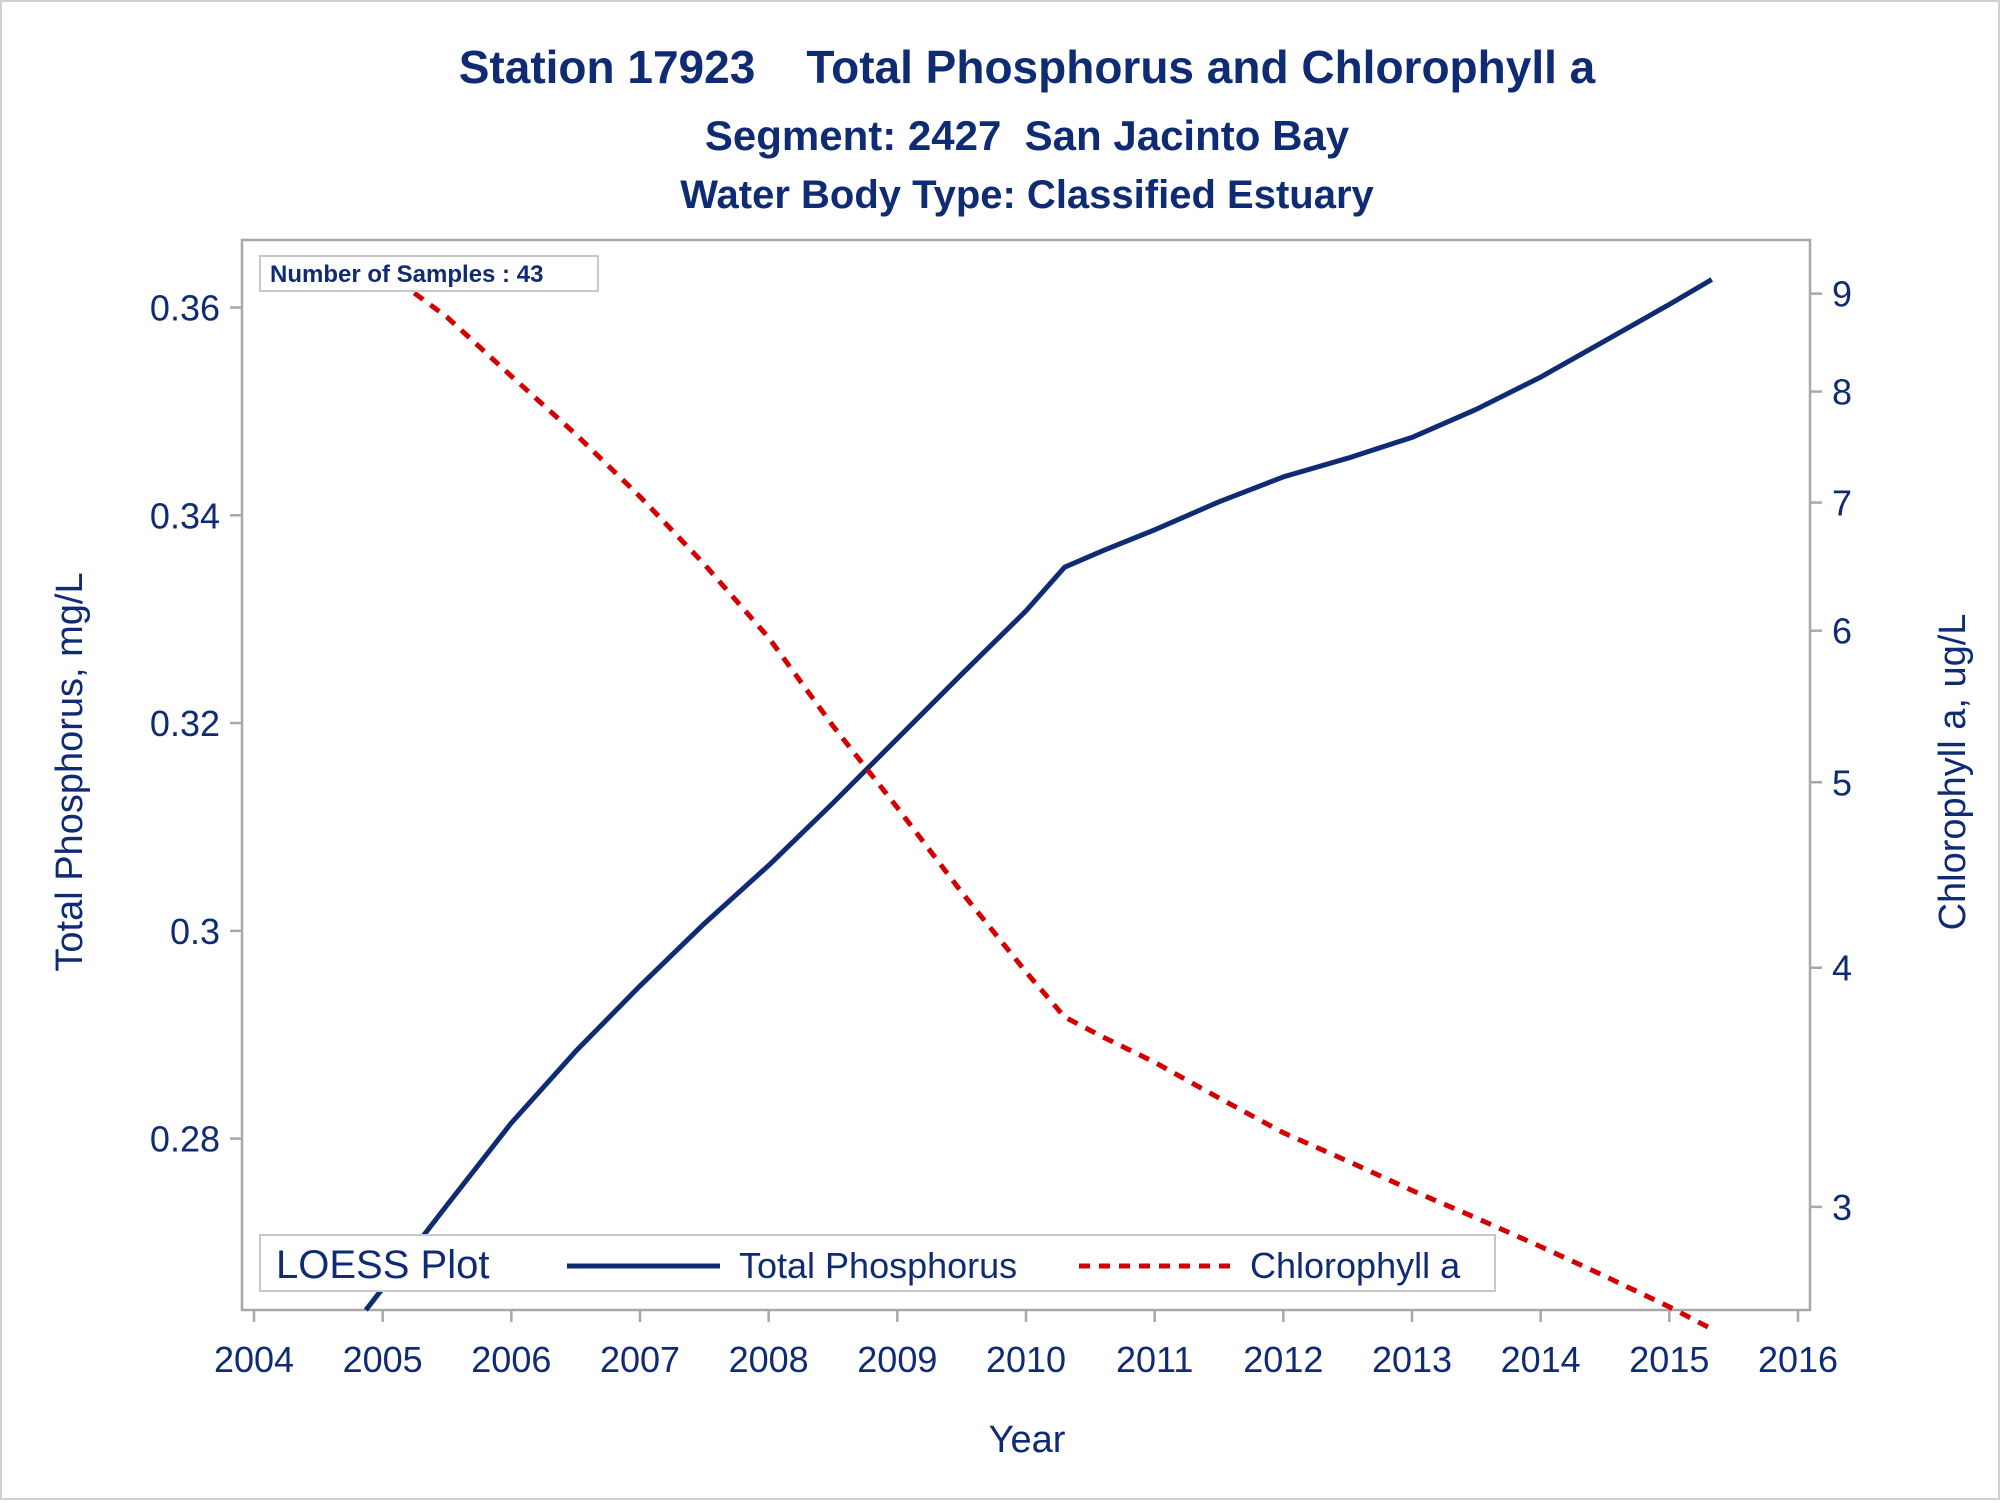  I want to click on y2-axis-label: Chlorophyll a, ug/L, so click(1953, 772).